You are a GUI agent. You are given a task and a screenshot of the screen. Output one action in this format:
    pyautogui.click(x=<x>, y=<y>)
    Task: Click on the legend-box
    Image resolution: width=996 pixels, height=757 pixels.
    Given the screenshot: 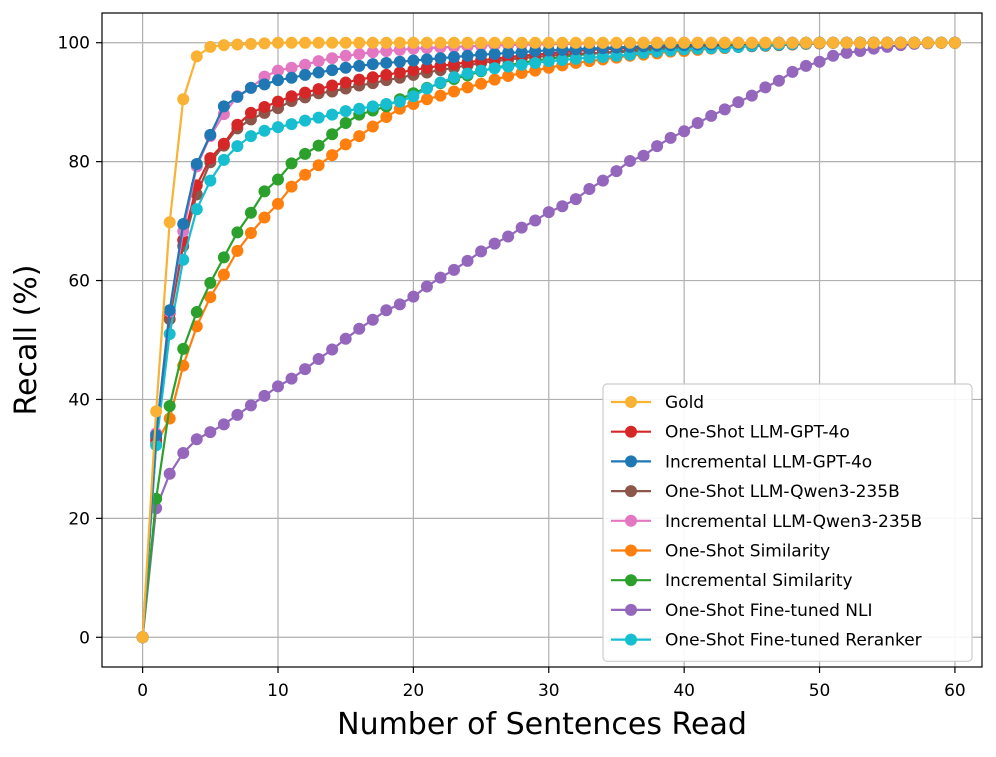 What is the action you would take?
    pyautogui.click(x=787, y=522)
    